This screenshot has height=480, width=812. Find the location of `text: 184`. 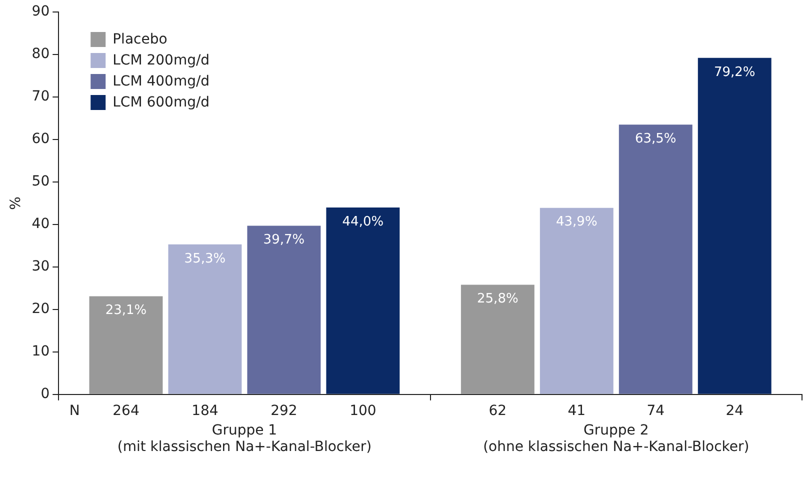

text: 184 is located at coordinates (205, 411).